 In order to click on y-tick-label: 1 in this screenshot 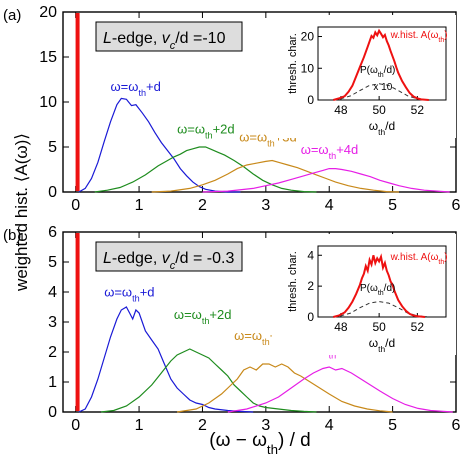, I will do `click(52, 382)`.